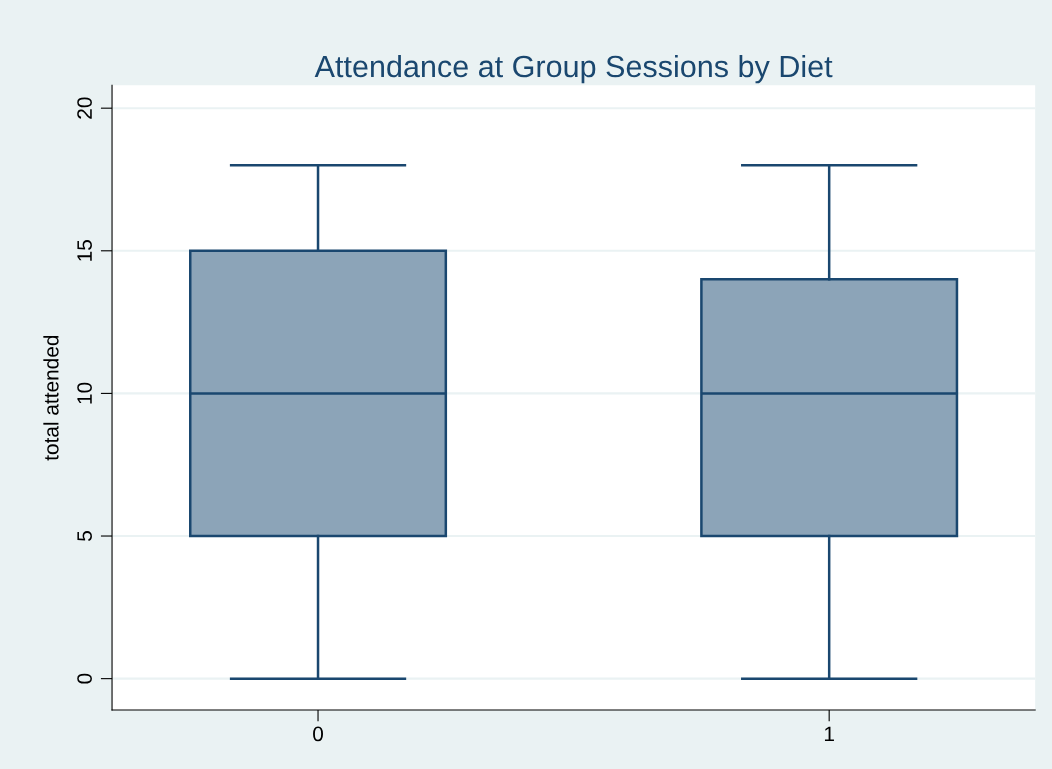  I want to click on y-tick-label: 20, so click(84, 108).